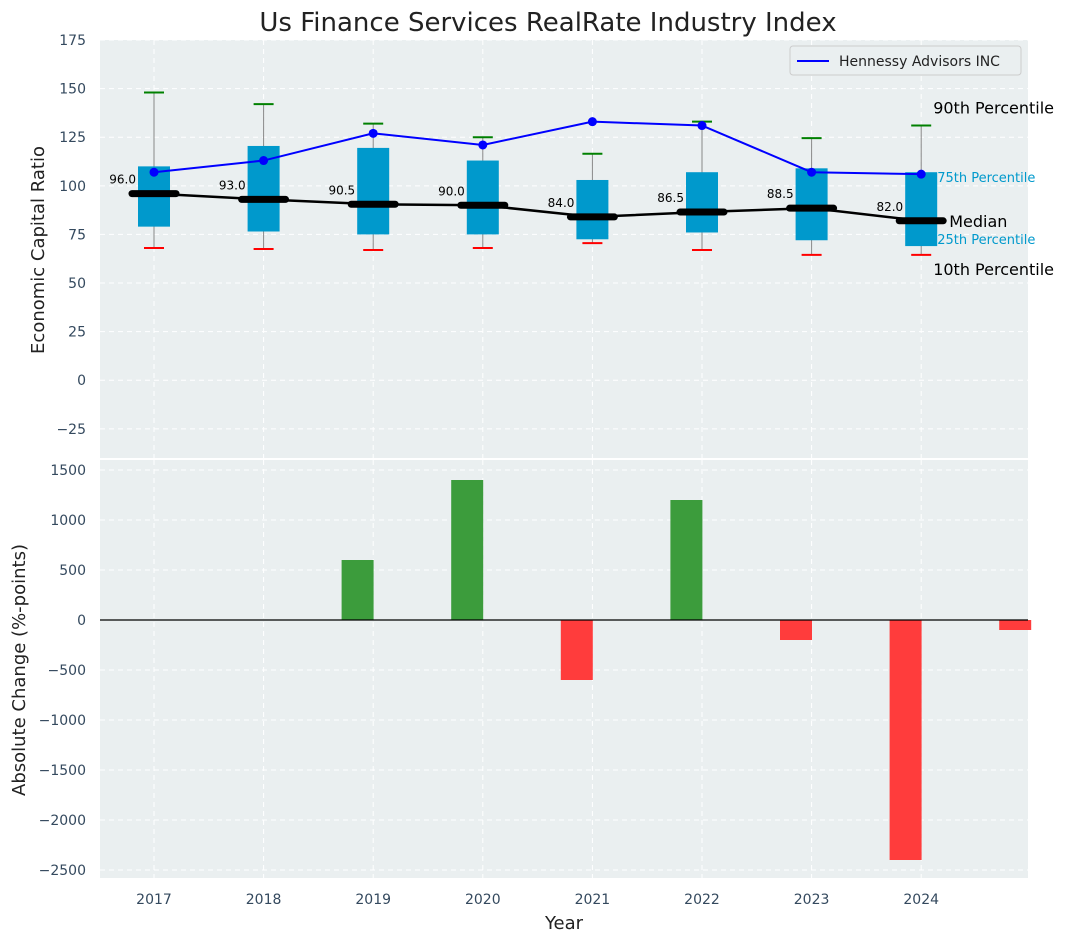  What do you see at coordinates (593, 900) in the screenshot?
I see `x-tick-label: 2021` at bounding box center [593, 900].